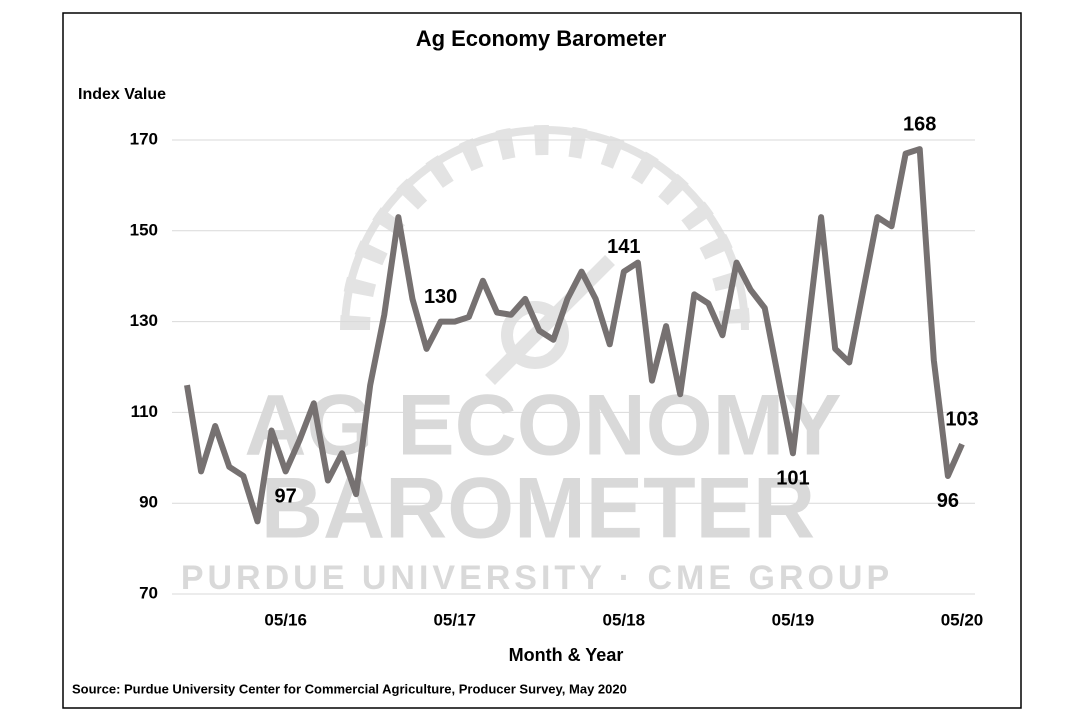 The width and height of the screenshot is (1084, 722). What do you see at coordinates (144, 229) in the screenshot?
I see `y-tick-label: 150` at bounding box center [144, 229].